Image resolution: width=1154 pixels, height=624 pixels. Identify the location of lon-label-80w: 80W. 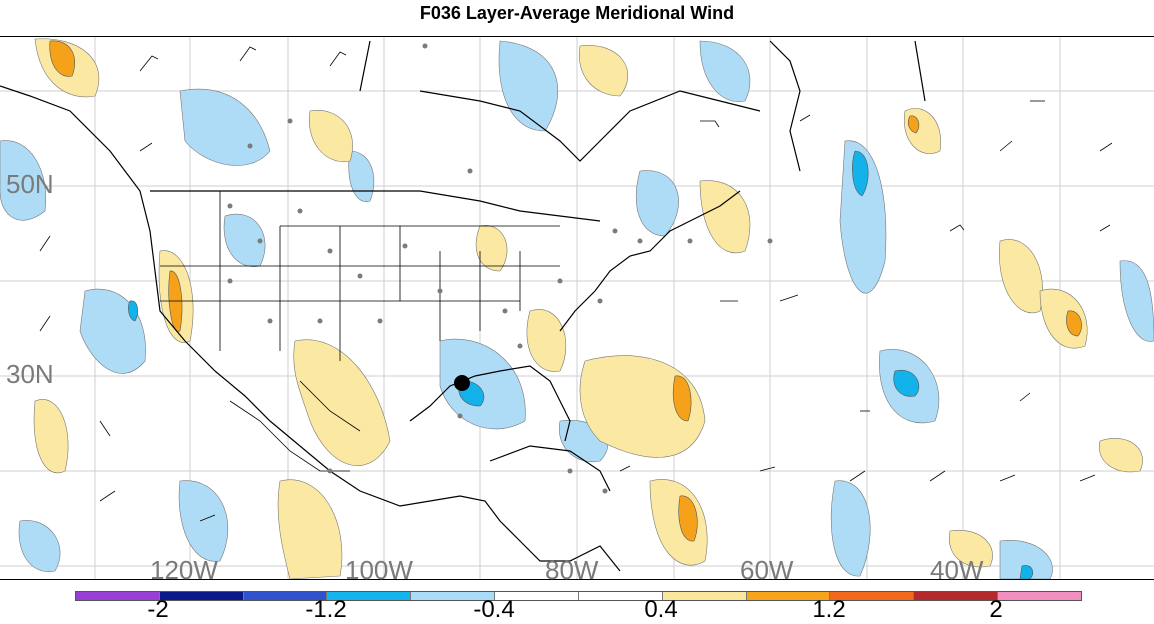
(572, 570).